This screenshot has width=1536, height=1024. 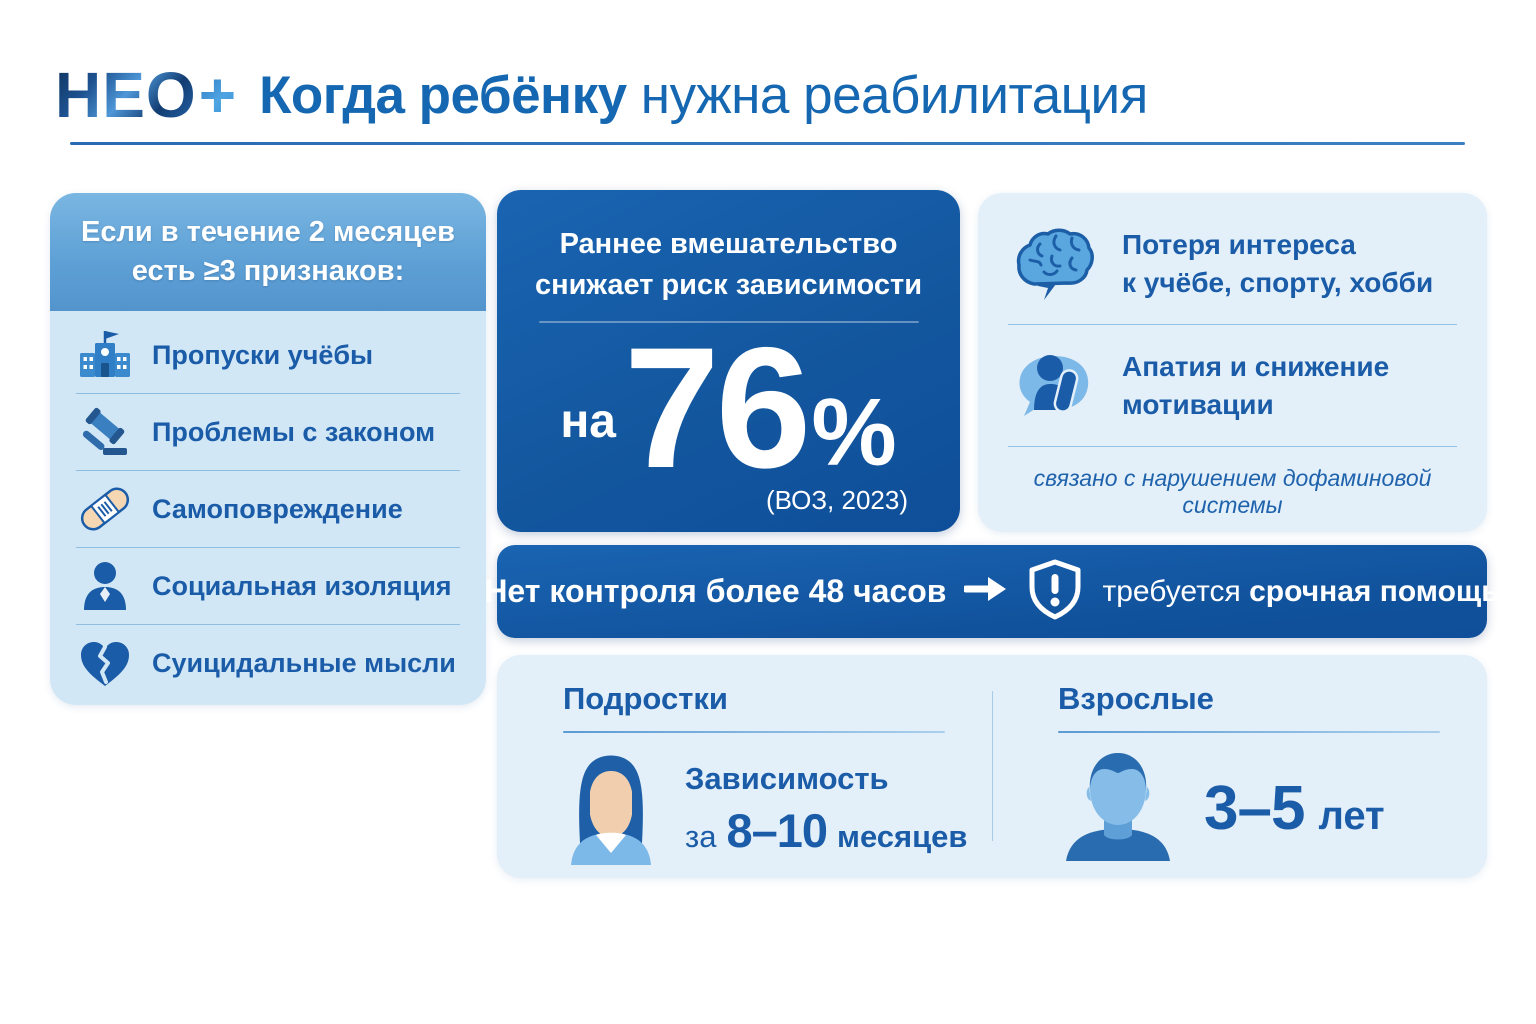 What do you see at coordinates (304, 663) in the screenshot?
I see `sign-label: Суицидальные мысли` at bounding box center [304, 663].